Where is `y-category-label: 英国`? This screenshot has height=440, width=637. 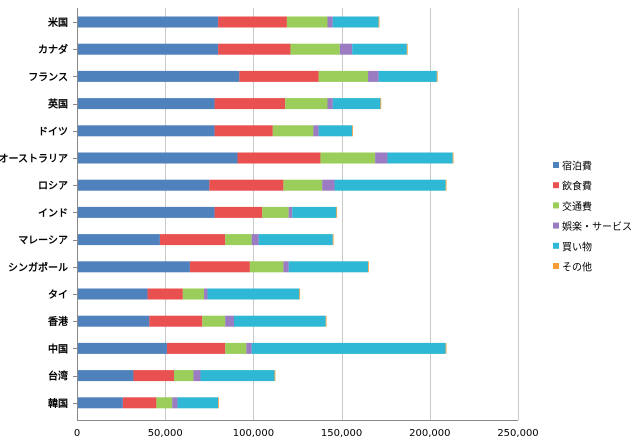 y-category-label: 英国 is located at coordinates (57, 104).